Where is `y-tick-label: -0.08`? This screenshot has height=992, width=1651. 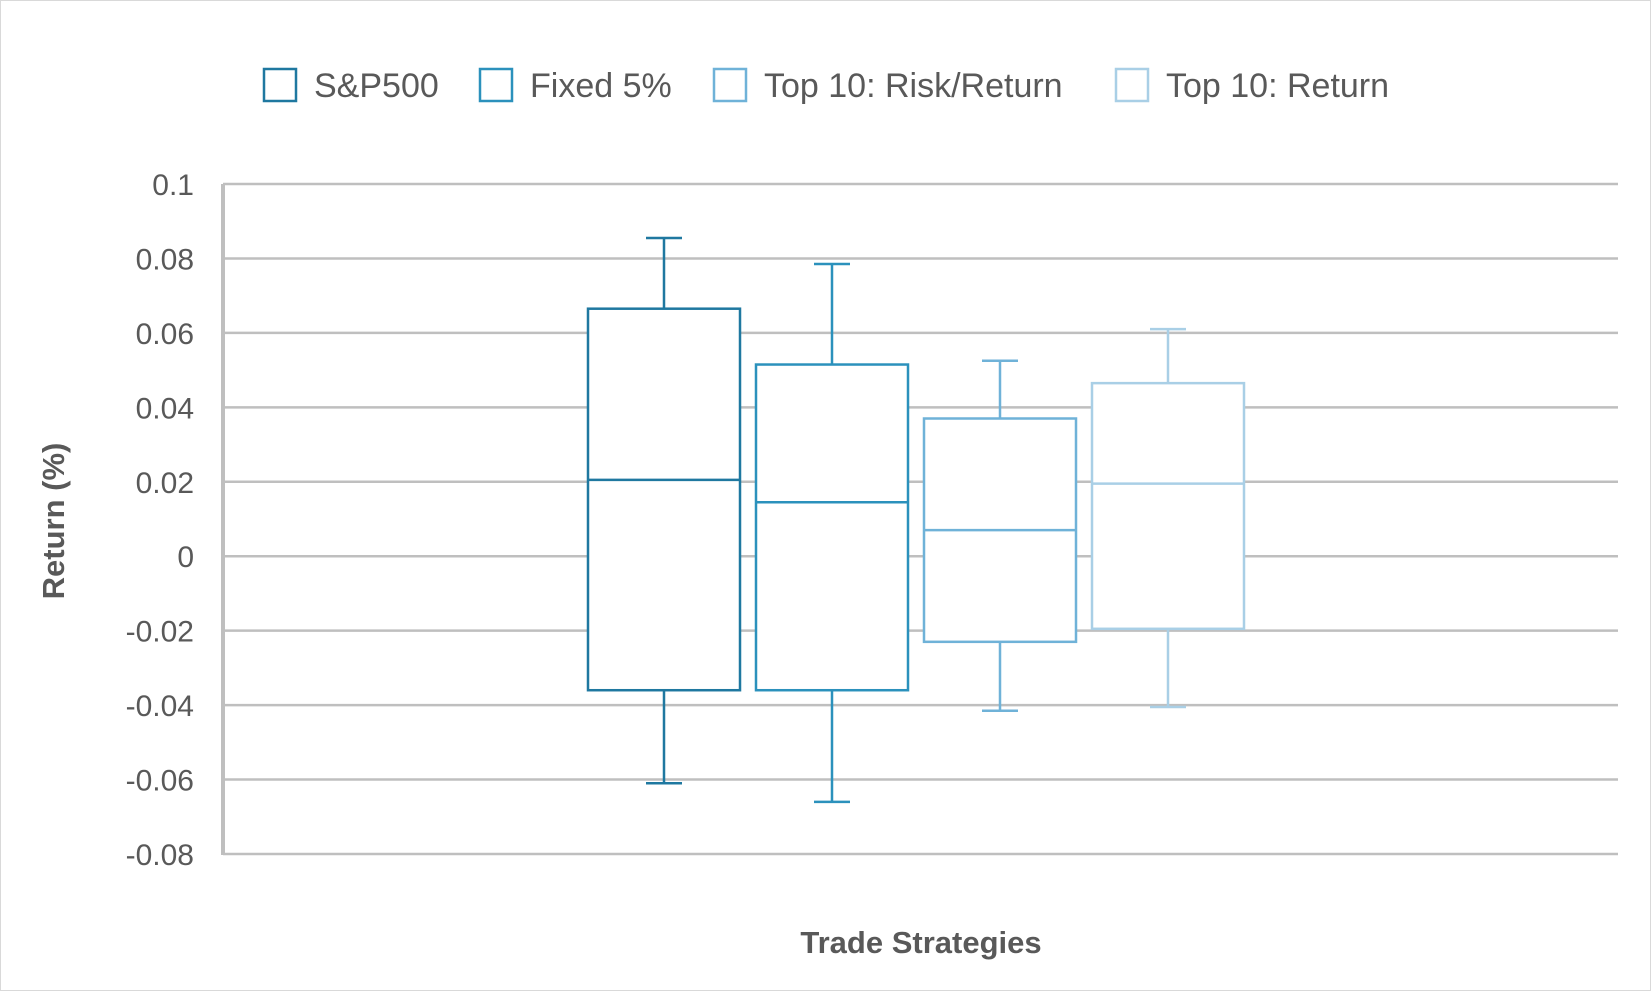
y-tick-label: -0.08 is located at coordinates (160, 855).